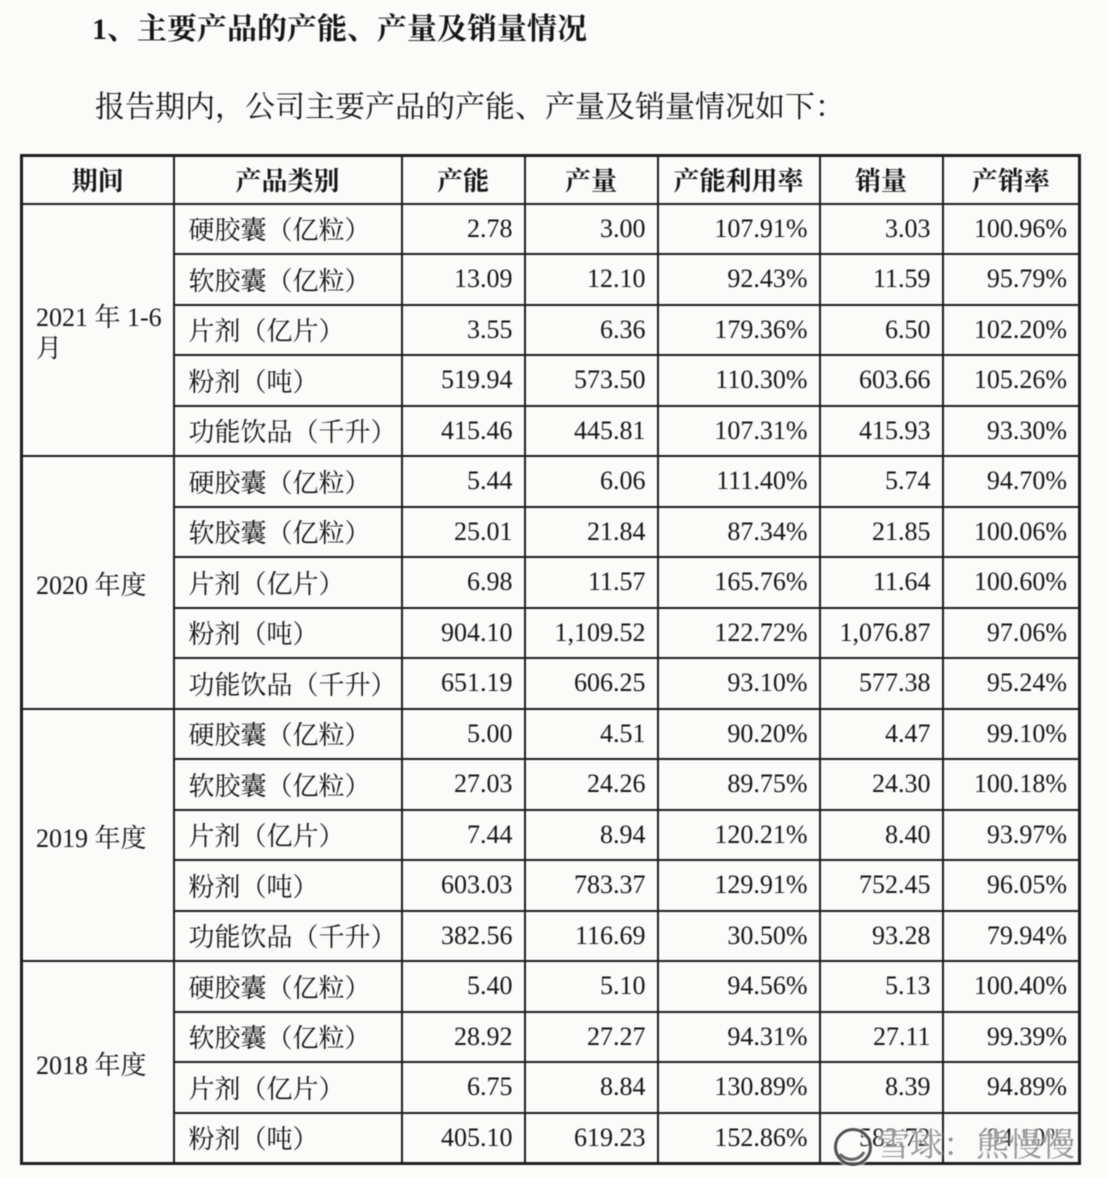  What do you see at coordinates (738, 329) in the screenshot?
I see `utilization-cell: 179.36%` at bounding box center [738, 329].